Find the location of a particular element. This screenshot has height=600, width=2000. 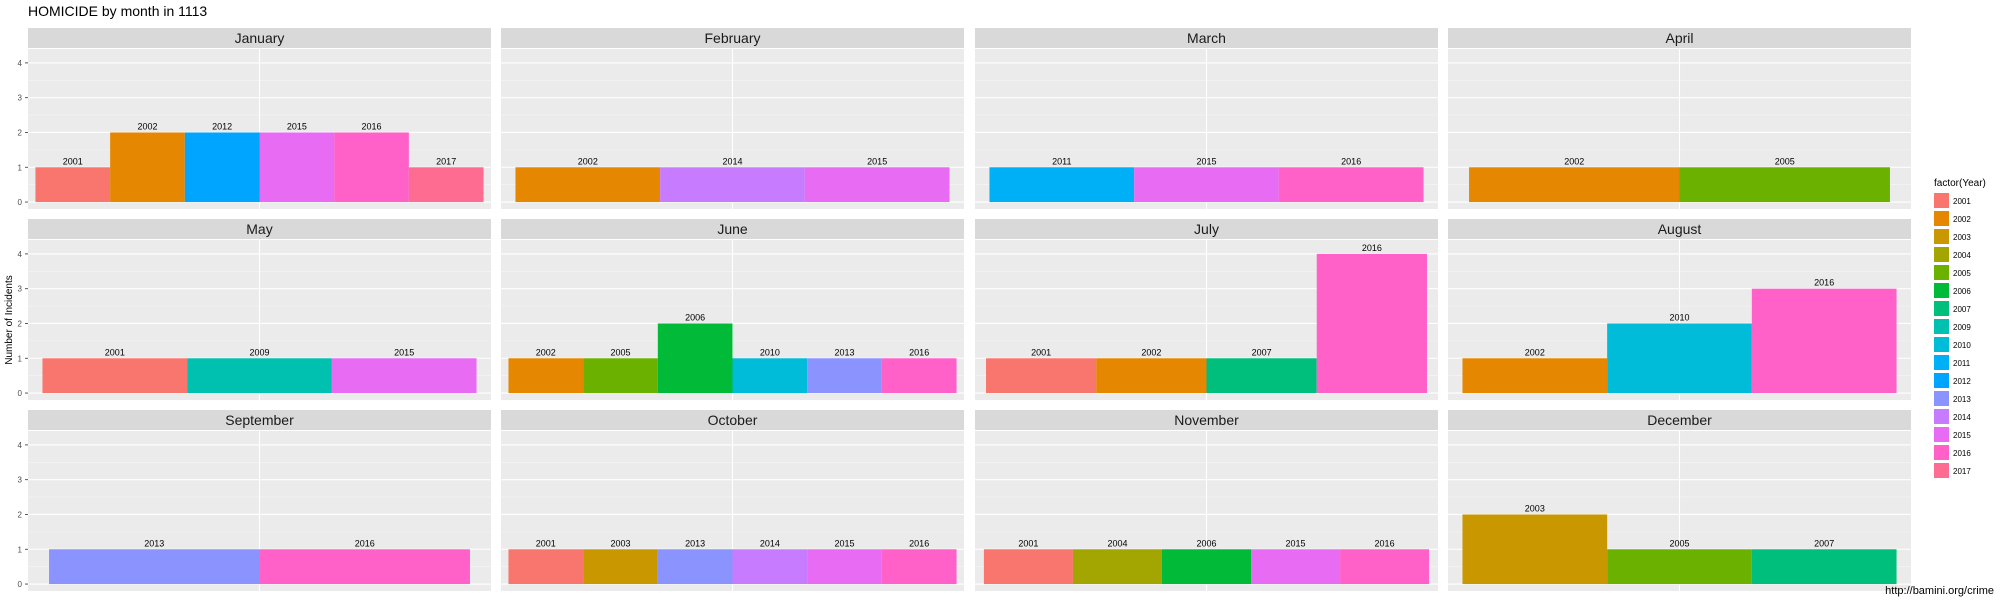

facet-july: July 2001 2002 2007 2016 is located at coordinates (1206, 309).